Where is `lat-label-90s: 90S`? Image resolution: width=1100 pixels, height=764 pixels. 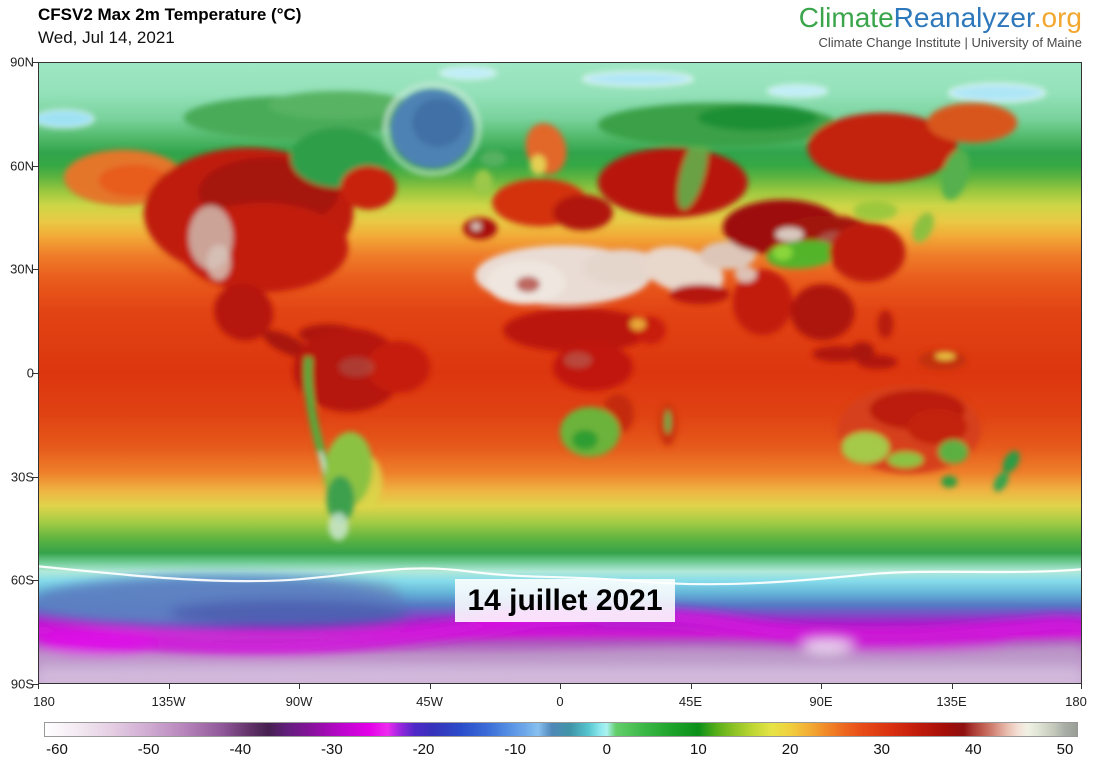 lat-label-90s: 90S is located at coordinates (22, 684).